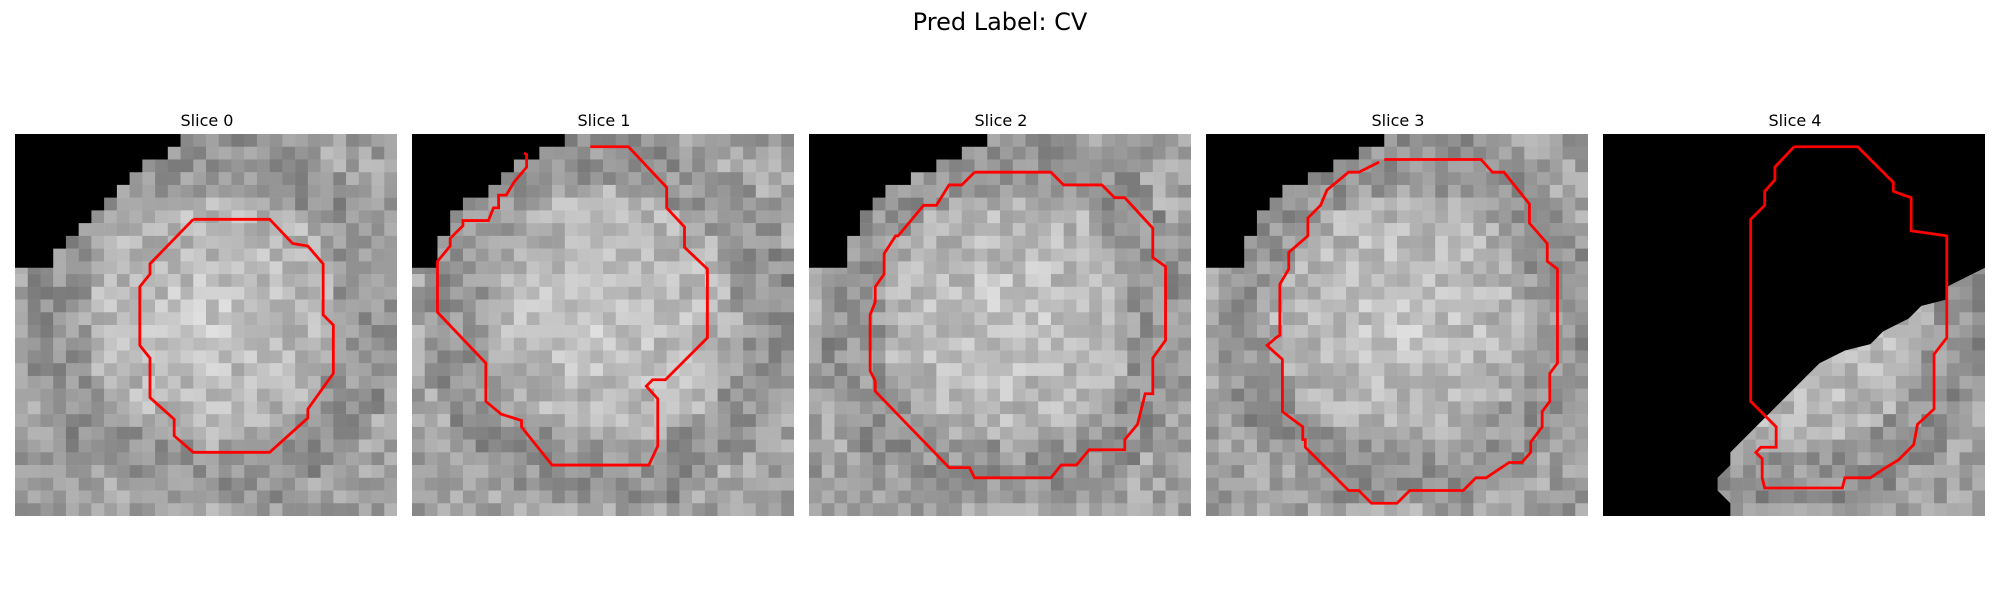  Describe the element at coordinates (604, 120) in the screenshot. I see `slice-title-1: Slice 1` at that location.